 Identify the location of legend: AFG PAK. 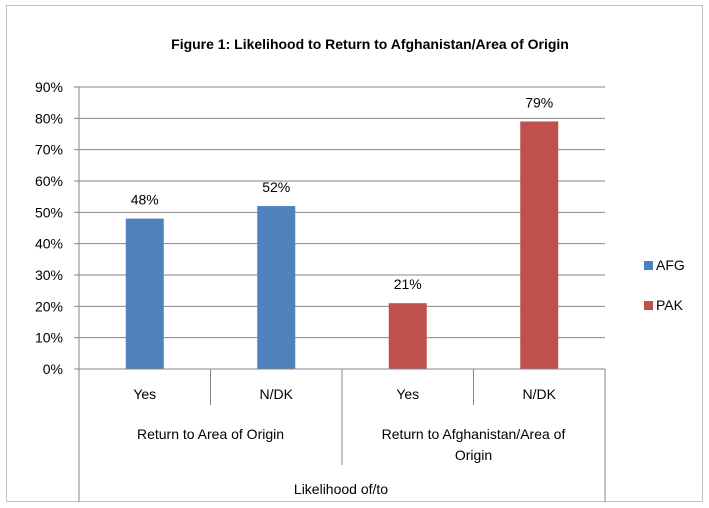
(664, 285).